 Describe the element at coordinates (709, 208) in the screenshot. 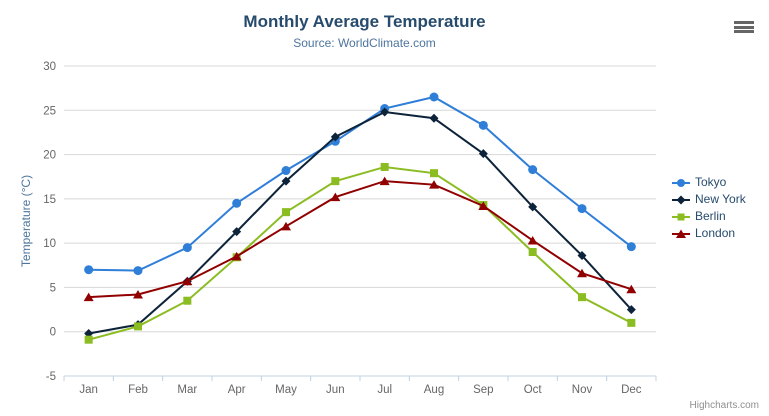

I see `legend: Tokyo New York Berlin London` at that location.